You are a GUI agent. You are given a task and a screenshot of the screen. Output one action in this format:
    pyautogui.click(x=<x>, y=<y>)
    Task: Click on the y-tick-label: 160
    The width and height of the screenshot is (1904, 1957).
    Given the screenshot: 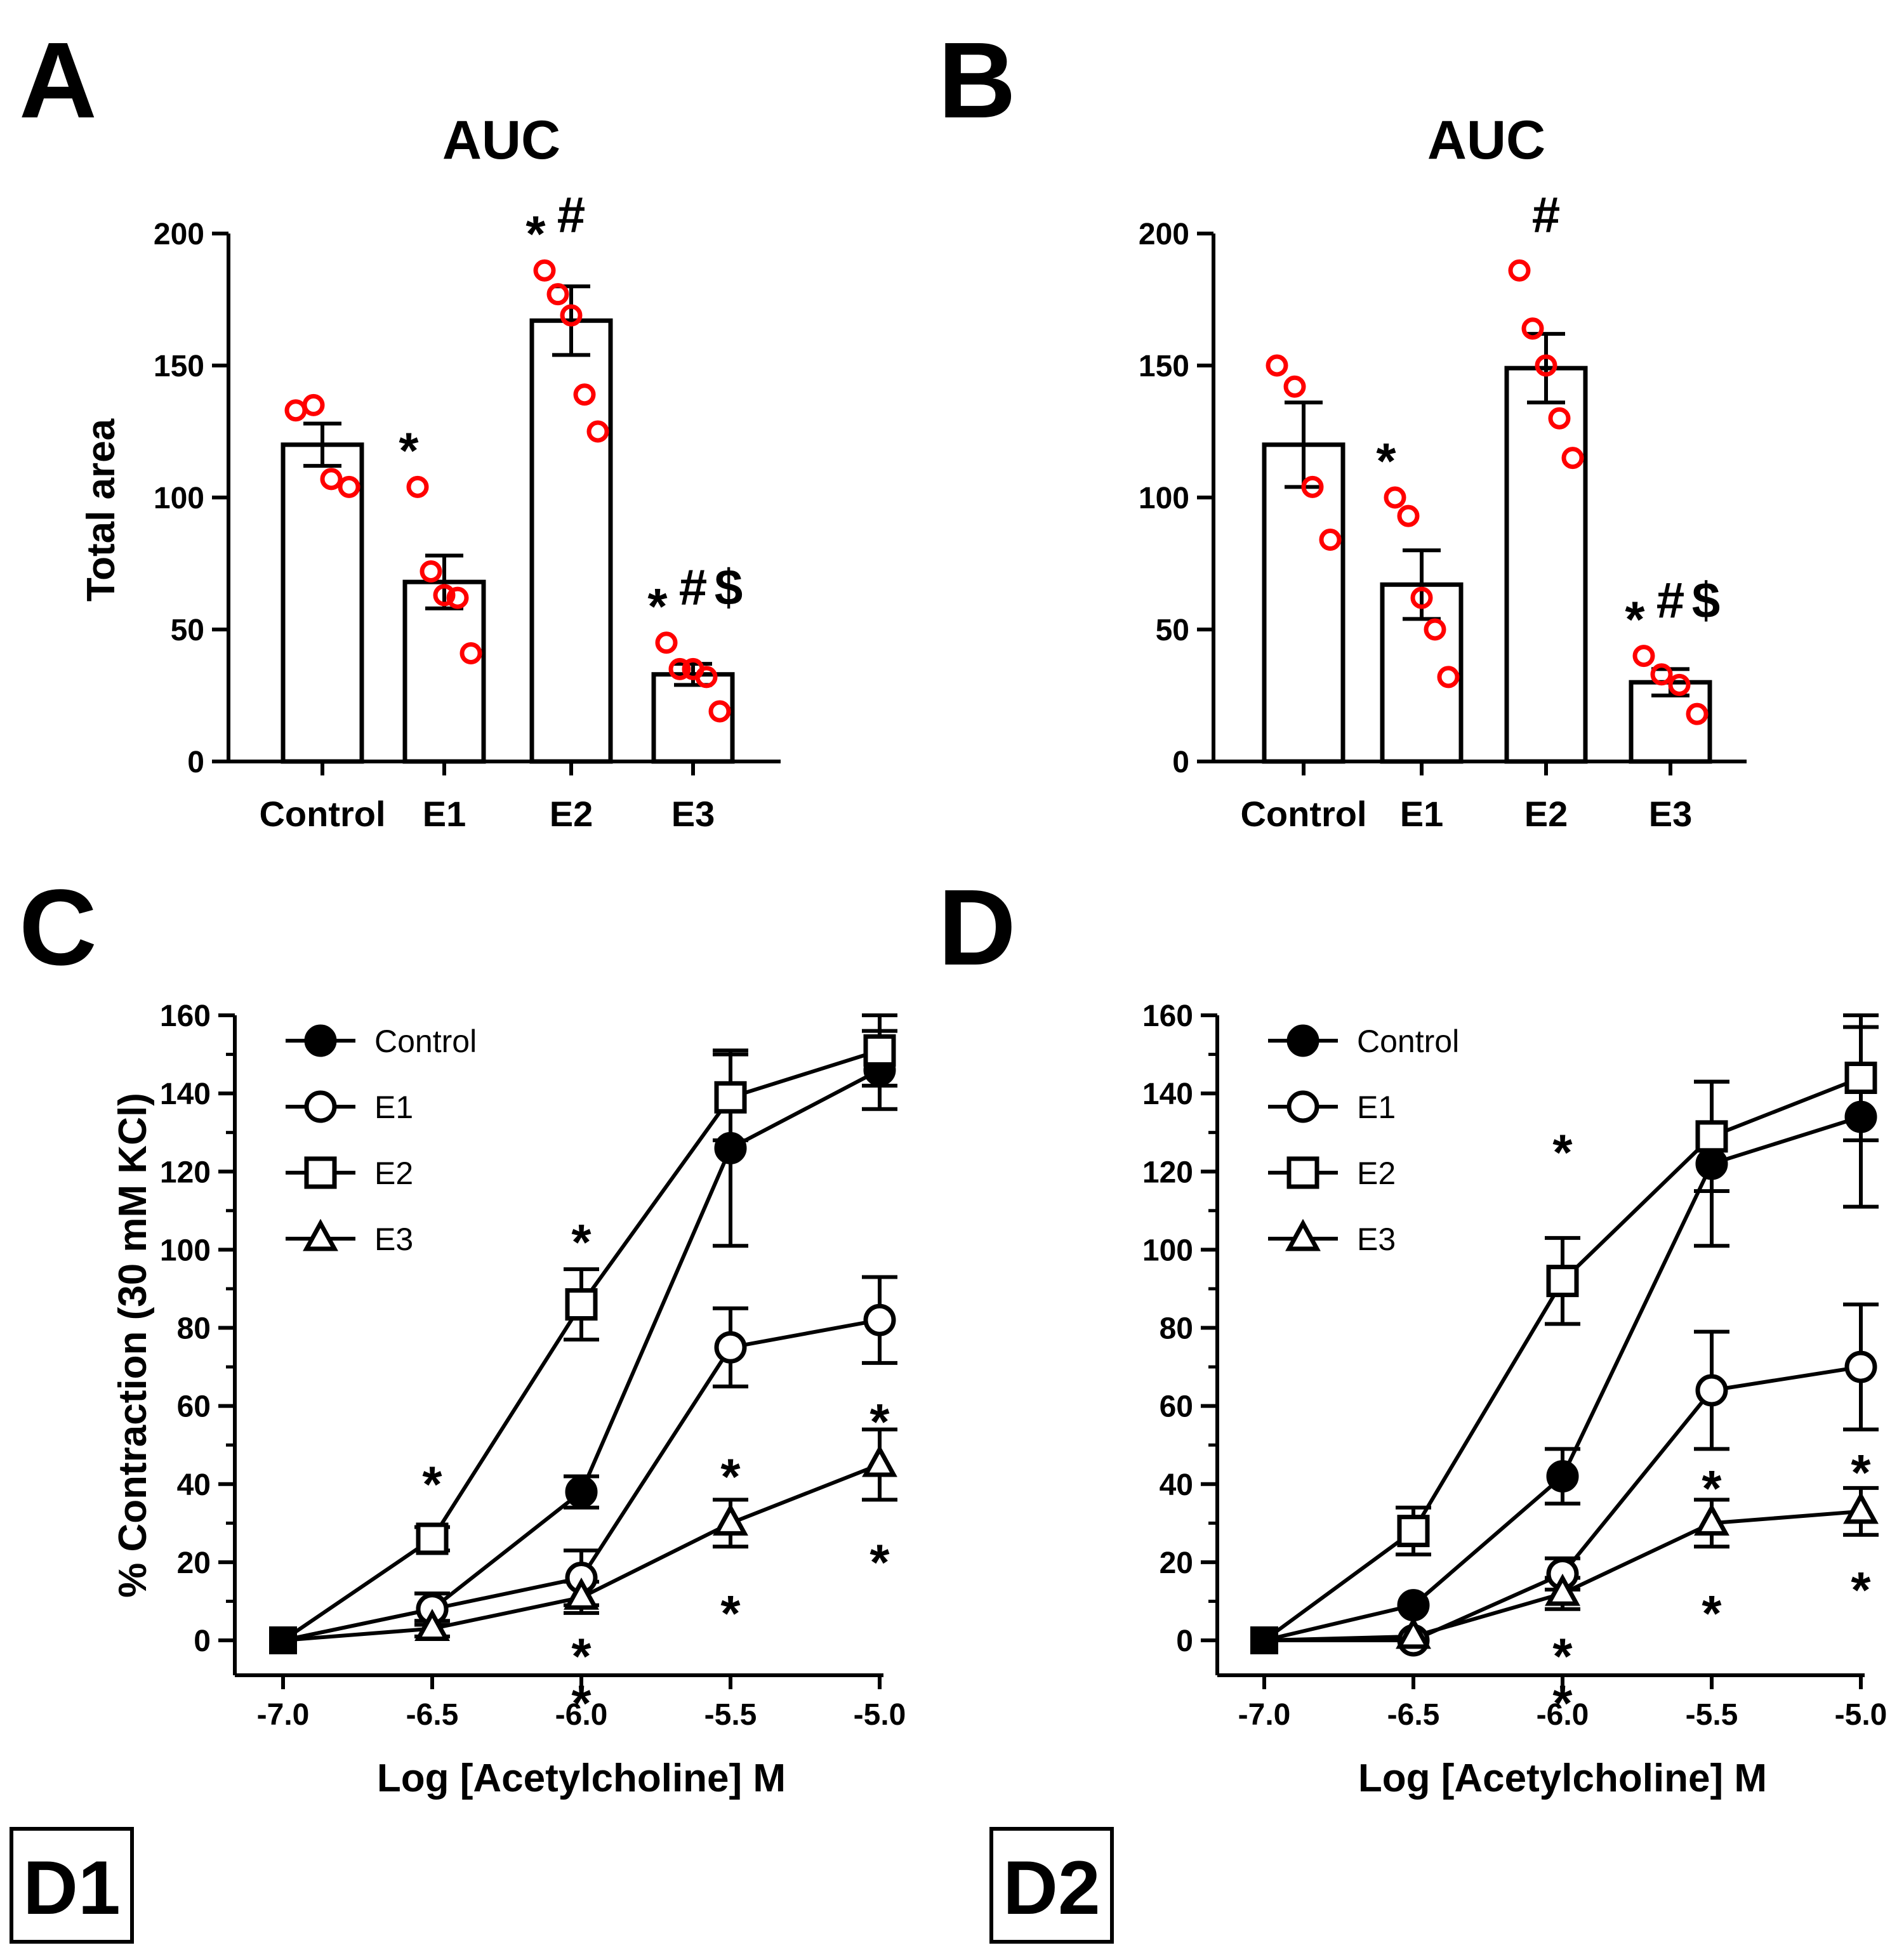 What is the action you would take?
    pyautogui.click(x=185, y=1016)
    